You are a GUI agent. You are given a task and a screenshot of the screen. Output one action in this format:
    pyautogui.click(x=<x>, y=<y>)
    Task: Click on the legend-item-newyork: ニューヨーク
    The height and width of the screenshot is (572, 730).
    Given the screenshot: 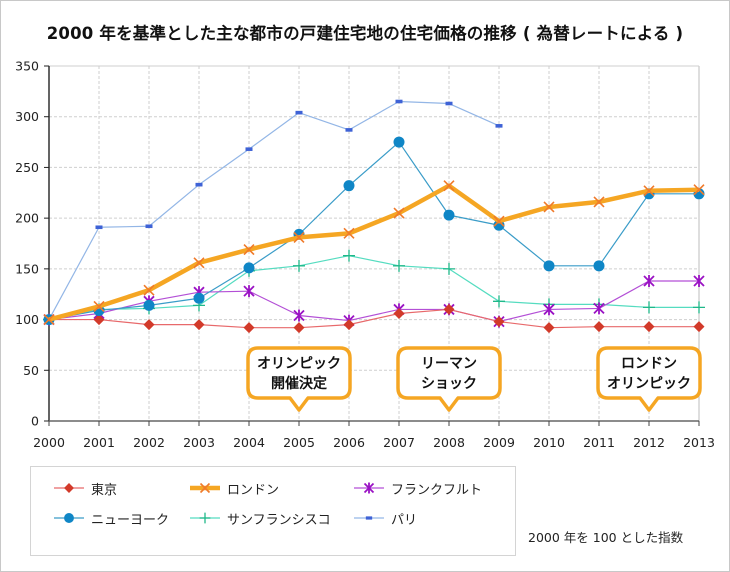 What is the action you would take?
    pyautogui.click(x=111, y=518)
    